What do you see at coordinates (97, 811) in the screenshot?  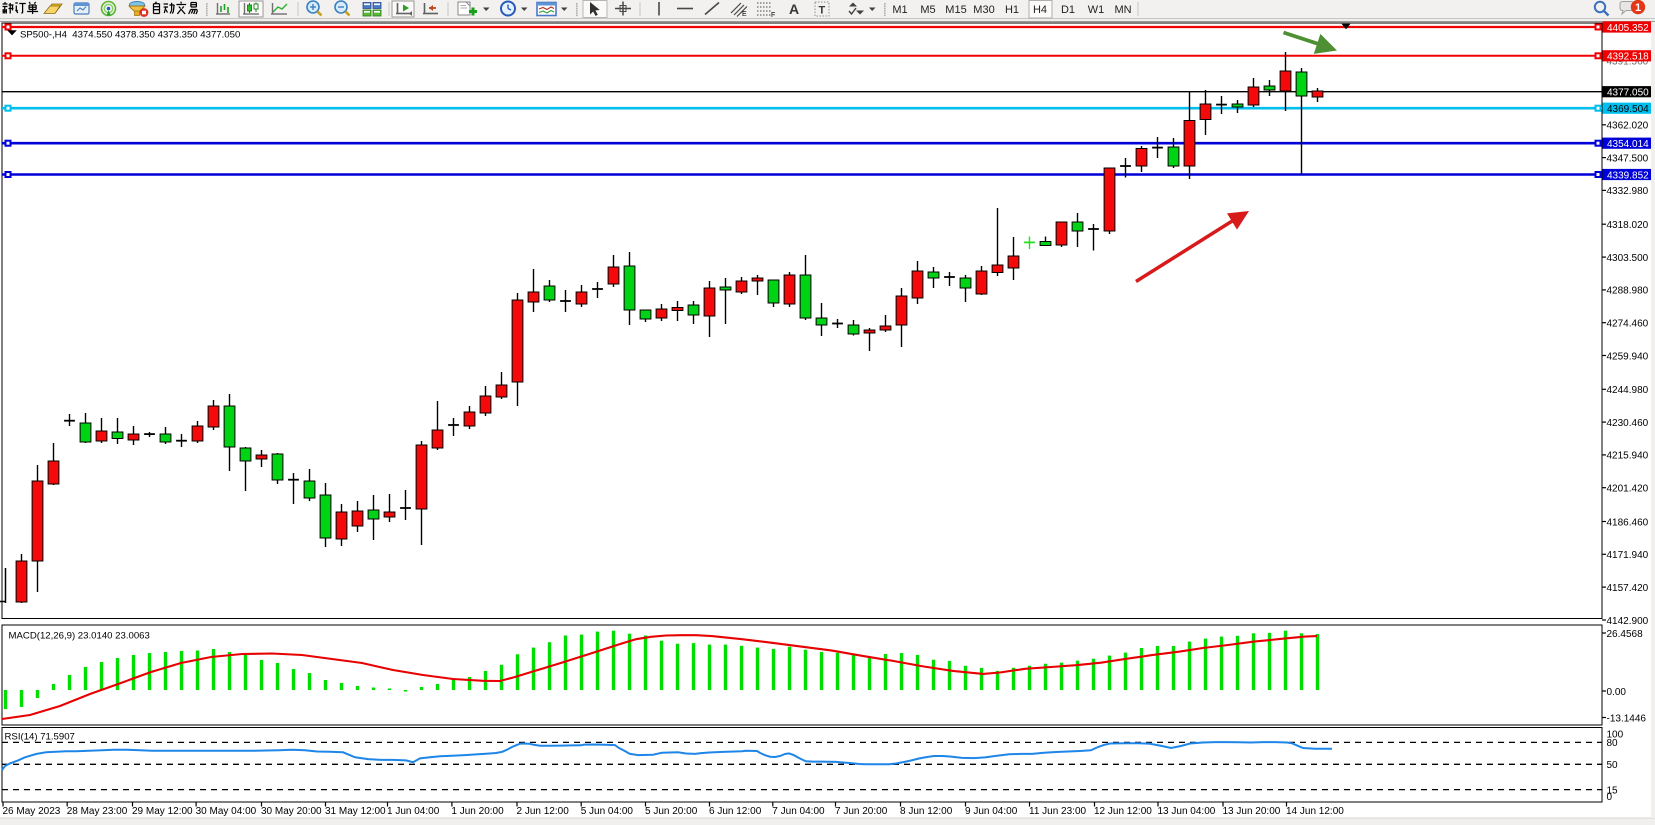 I see `svg-text: 28 May 23:00` at bounding box center [97, 811].